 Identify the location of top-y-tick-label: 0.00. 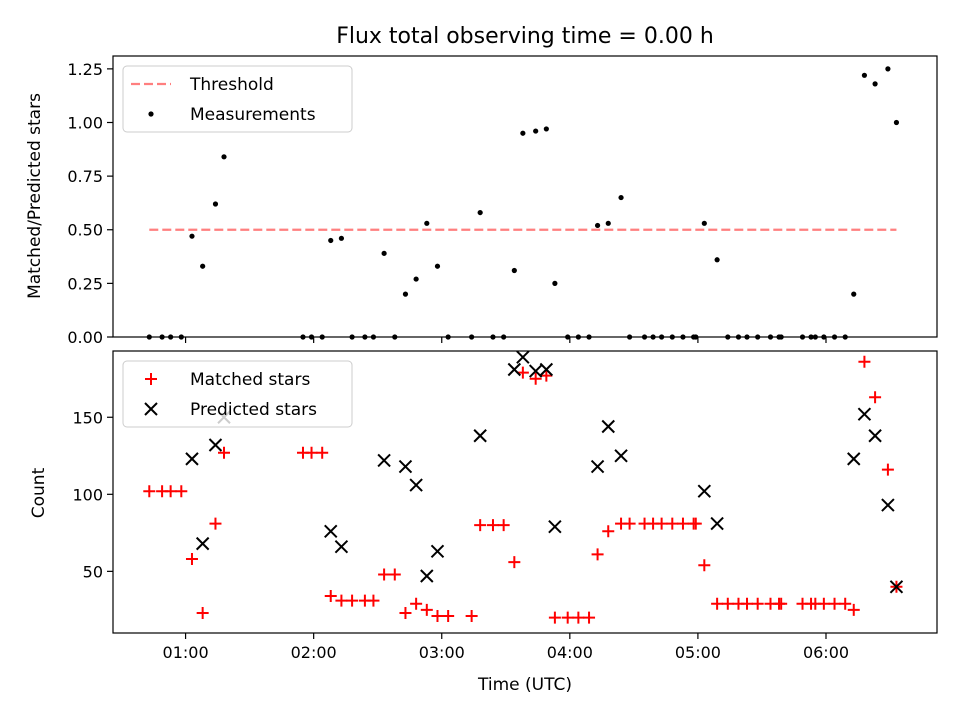
(85, 337).